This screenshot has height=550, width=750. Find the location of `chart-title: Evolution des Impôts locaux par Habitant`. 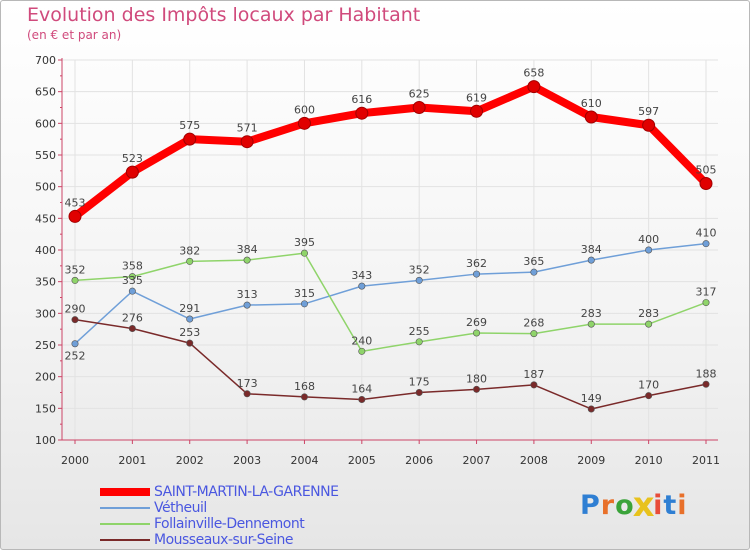

chart-title: Evolution des Impôts locaux par Habitant is located at coordinates (224, 15).